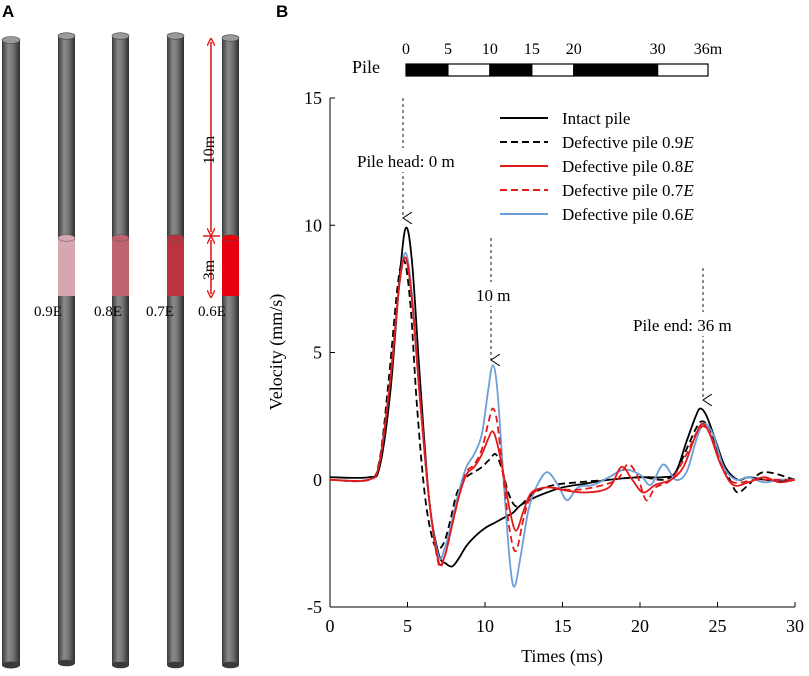 The width and height of the screenshot is (809, 676). I want to click on scale-bar-tick-labels: 0 5 10 15 20 30 36m, so click(562, 49).